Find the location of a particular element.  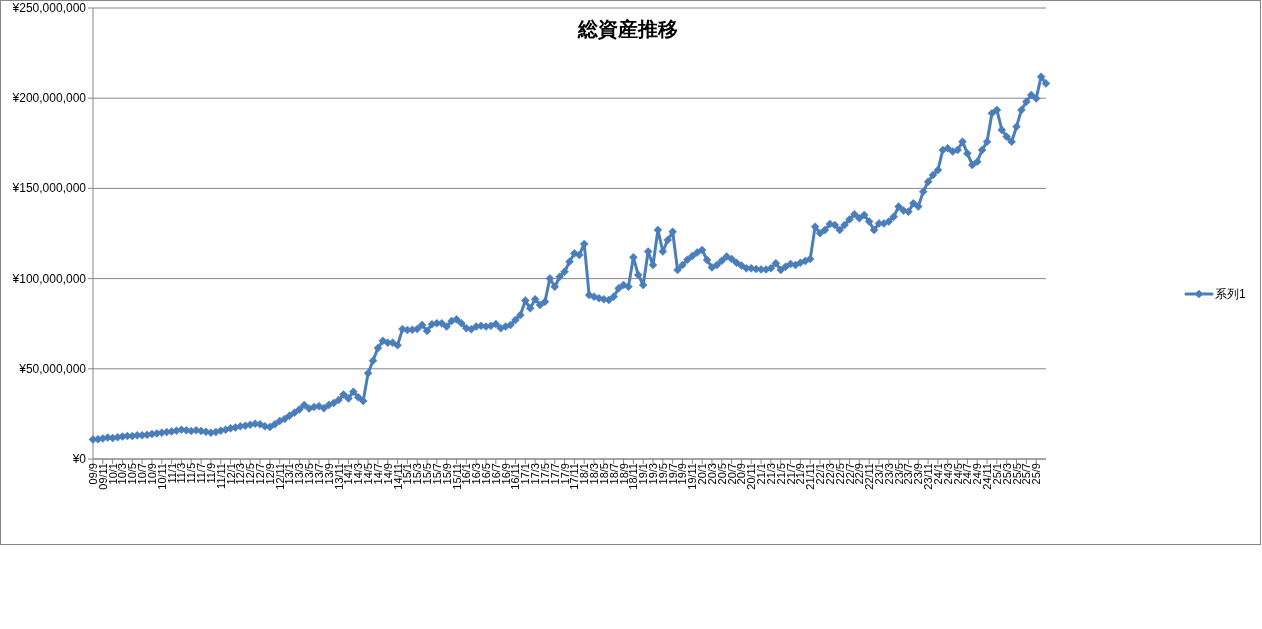

x-tick-label: 25/9 is located at coordinates (1036, 474).